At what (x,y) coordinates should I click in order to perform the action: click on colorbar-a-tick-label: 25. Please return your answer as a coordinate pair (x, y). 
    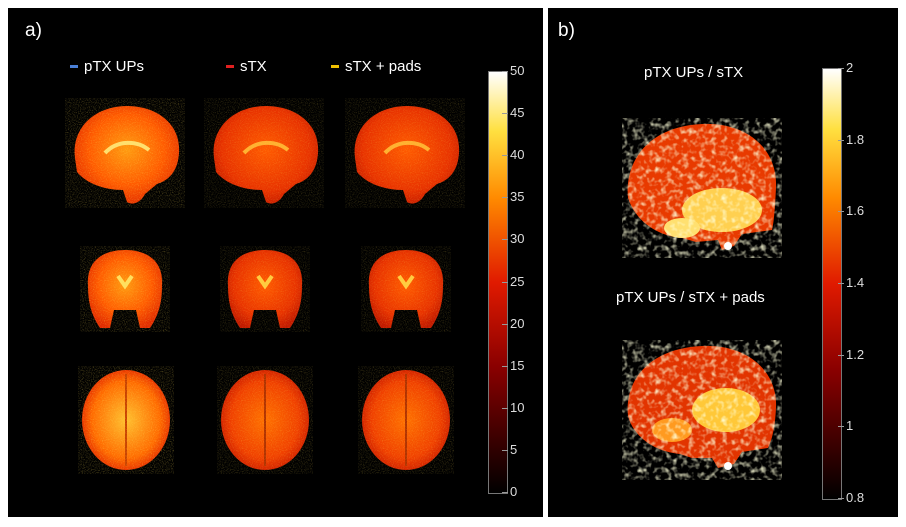
    Looking at the image, I should click on (513, 281).